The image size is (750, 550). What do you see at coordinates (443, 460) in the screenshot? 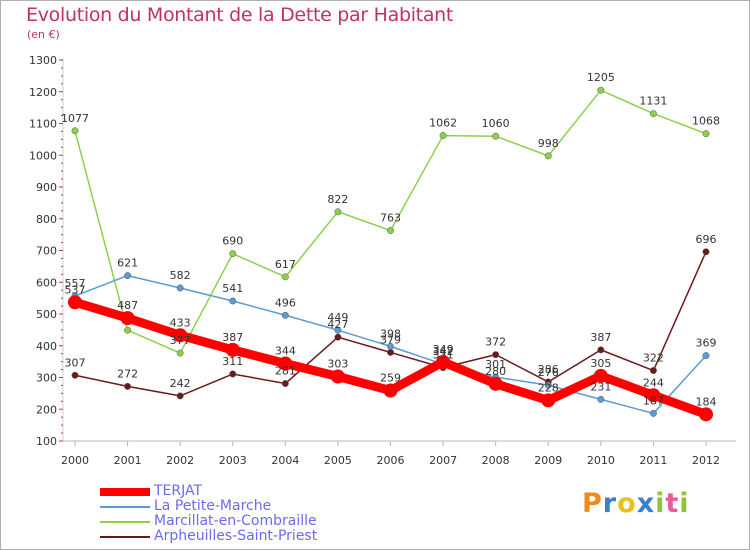
I see `x-tick-label: 2007` at bounding box center [443, 460].